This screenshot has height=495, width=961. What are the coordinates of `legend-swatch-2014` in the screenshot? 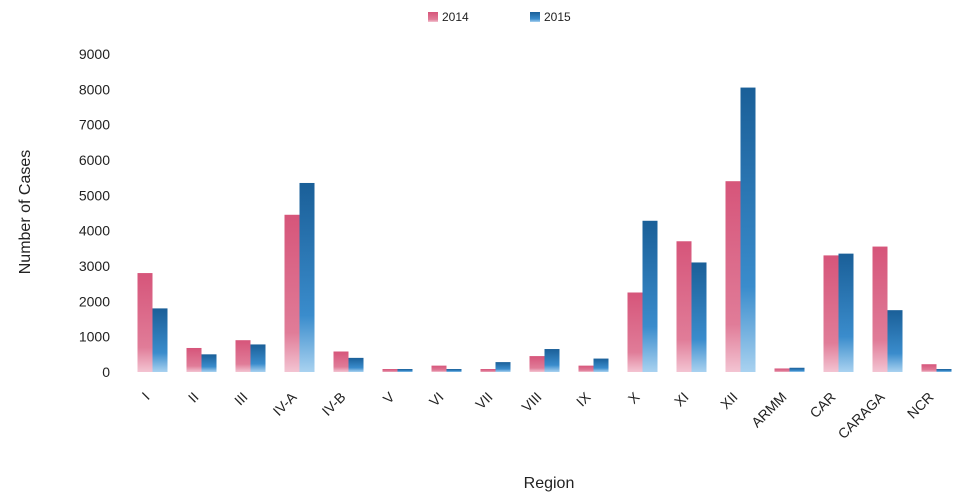 It's located at (433, 17).